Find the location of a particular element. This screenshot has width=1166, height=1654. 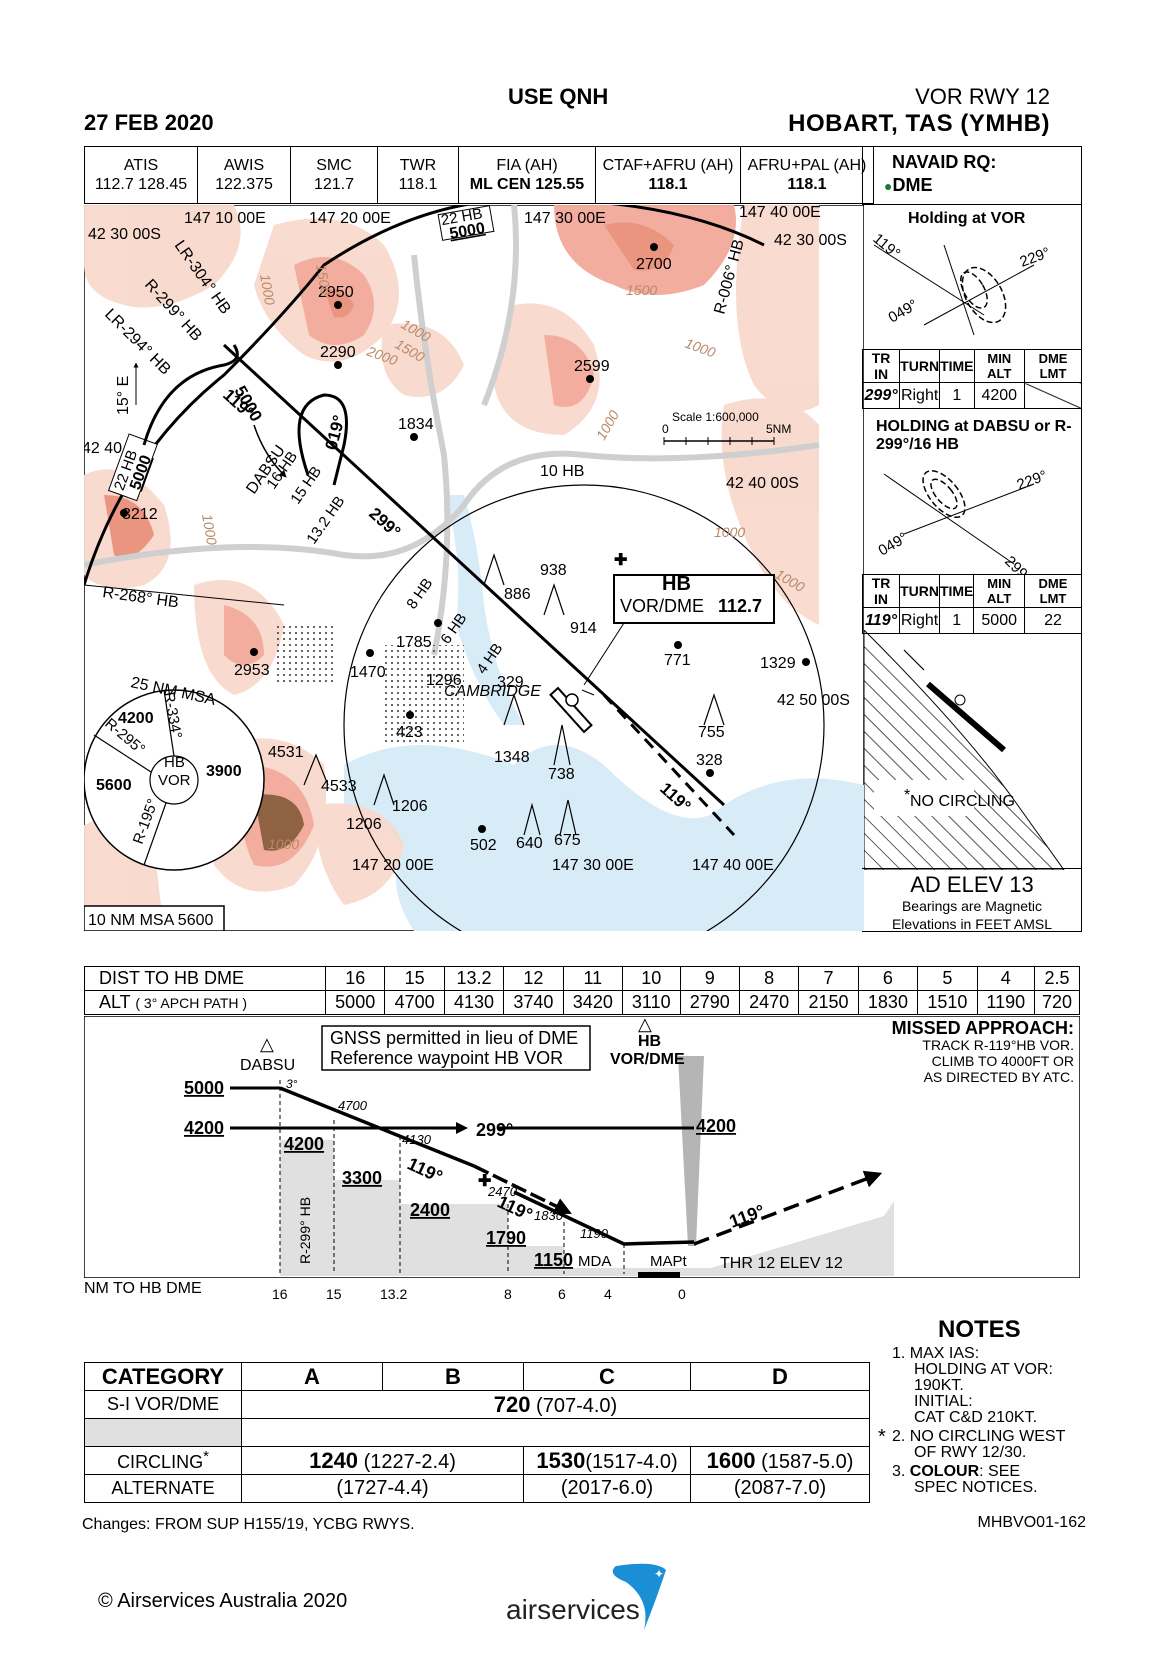

svg-text: 5600 is located at coordinates (114, 785).